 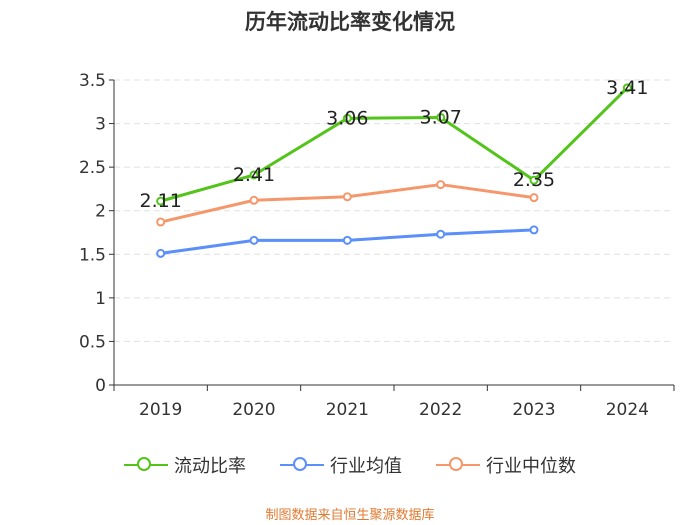 I want to click on x-tick-label: 2022, so click(x=440, y=410).